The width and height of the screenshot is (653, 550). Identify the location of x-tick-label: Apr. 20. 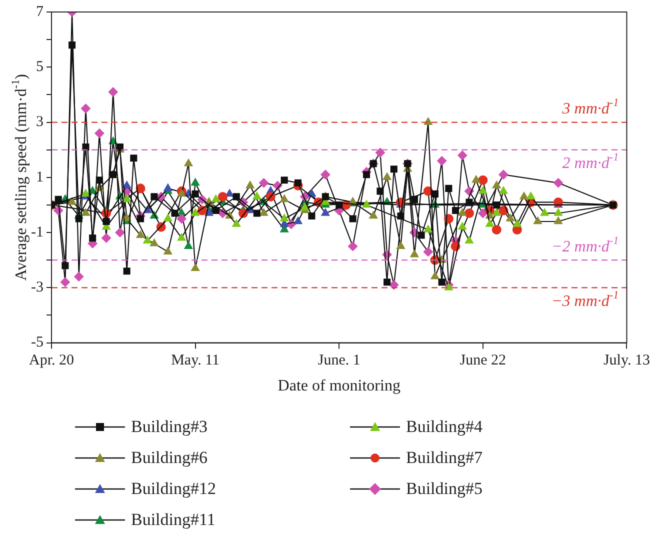
(51, 360).